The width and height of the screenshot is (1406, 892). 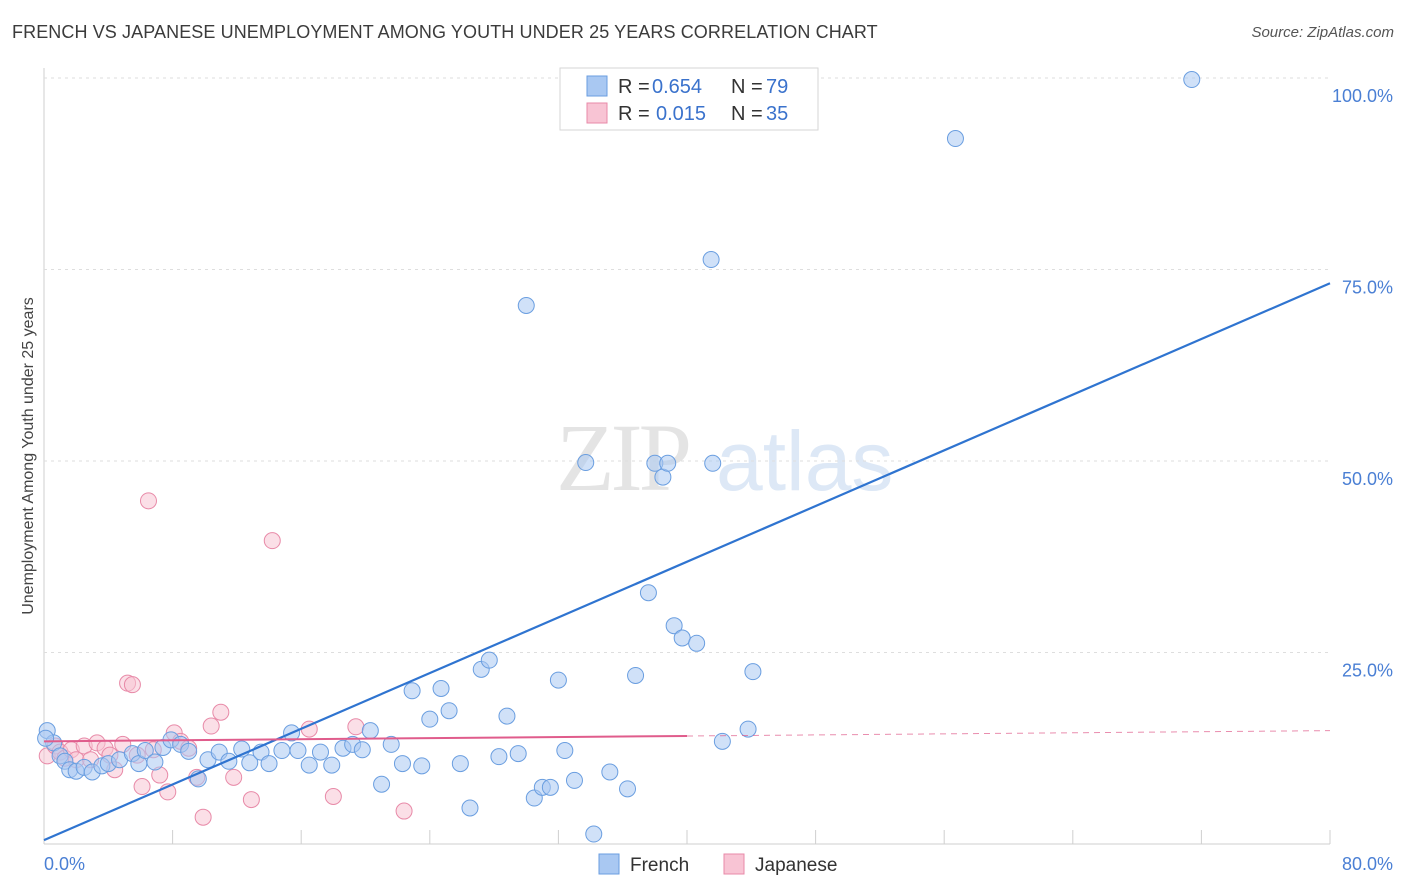 What do you see at coordinates (1362, 96) in the screenshot?
I see `y-tick-label-100: 100.0%` at bounding box center [1362, 96].